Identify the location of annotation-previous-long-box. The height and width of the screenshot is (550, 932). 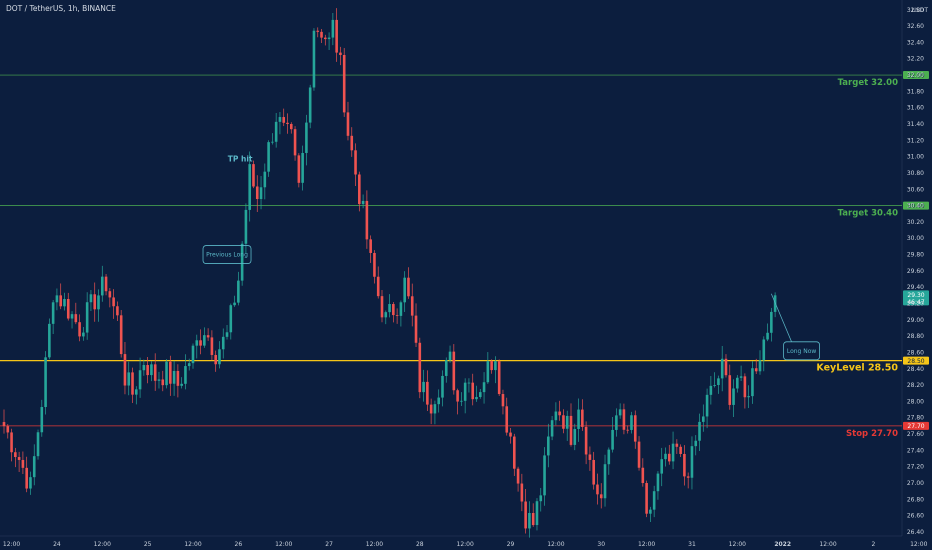
(227, 254).